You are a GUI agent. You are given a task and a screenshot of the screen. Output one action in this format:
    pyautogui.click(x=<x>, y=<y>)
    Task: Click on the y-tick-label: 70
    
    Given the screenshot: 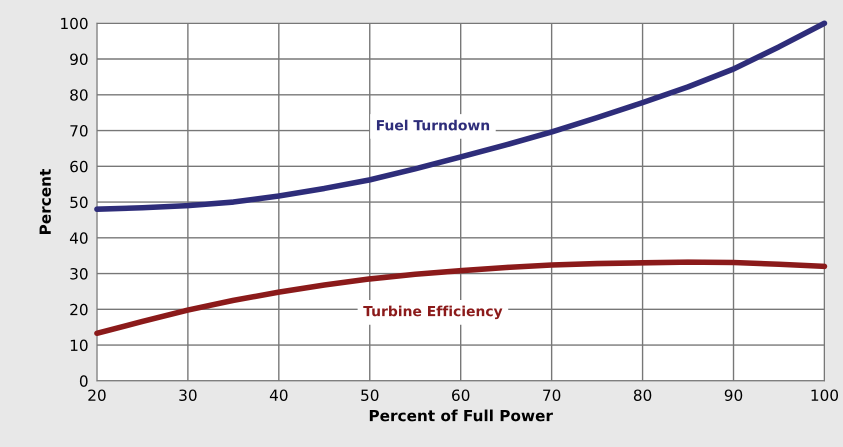 What is the action you would take?
    pyautogui.click(x=79, y=130)
    